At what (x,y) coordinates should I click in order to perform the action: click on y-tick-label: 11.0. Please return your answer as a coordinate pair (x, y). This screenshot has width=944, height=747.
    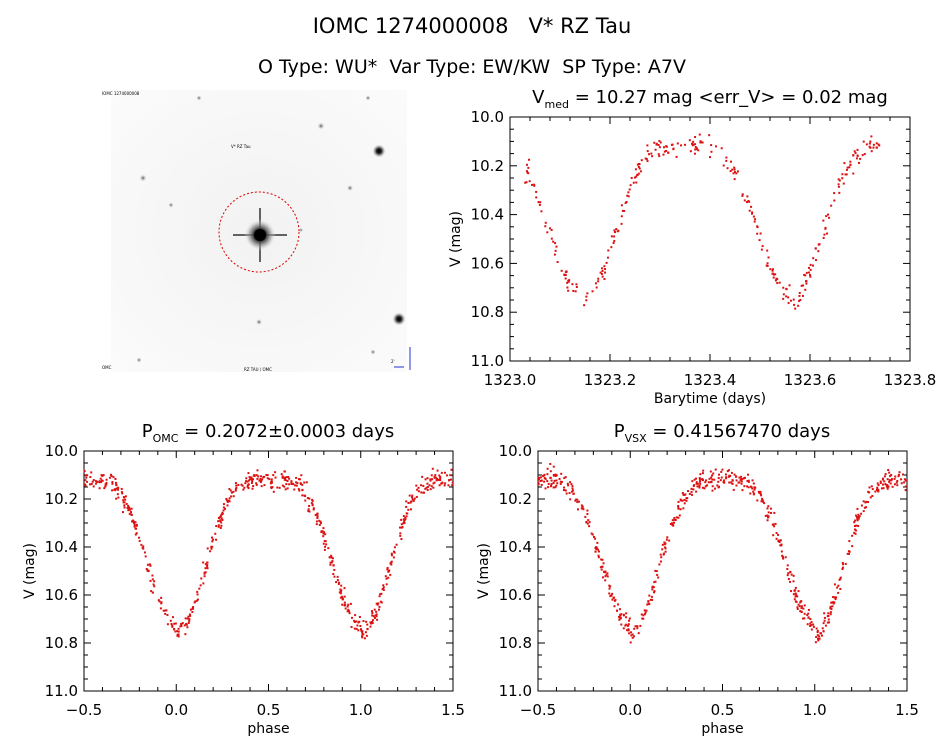
    Looking at the image, I should click on (61, 691).